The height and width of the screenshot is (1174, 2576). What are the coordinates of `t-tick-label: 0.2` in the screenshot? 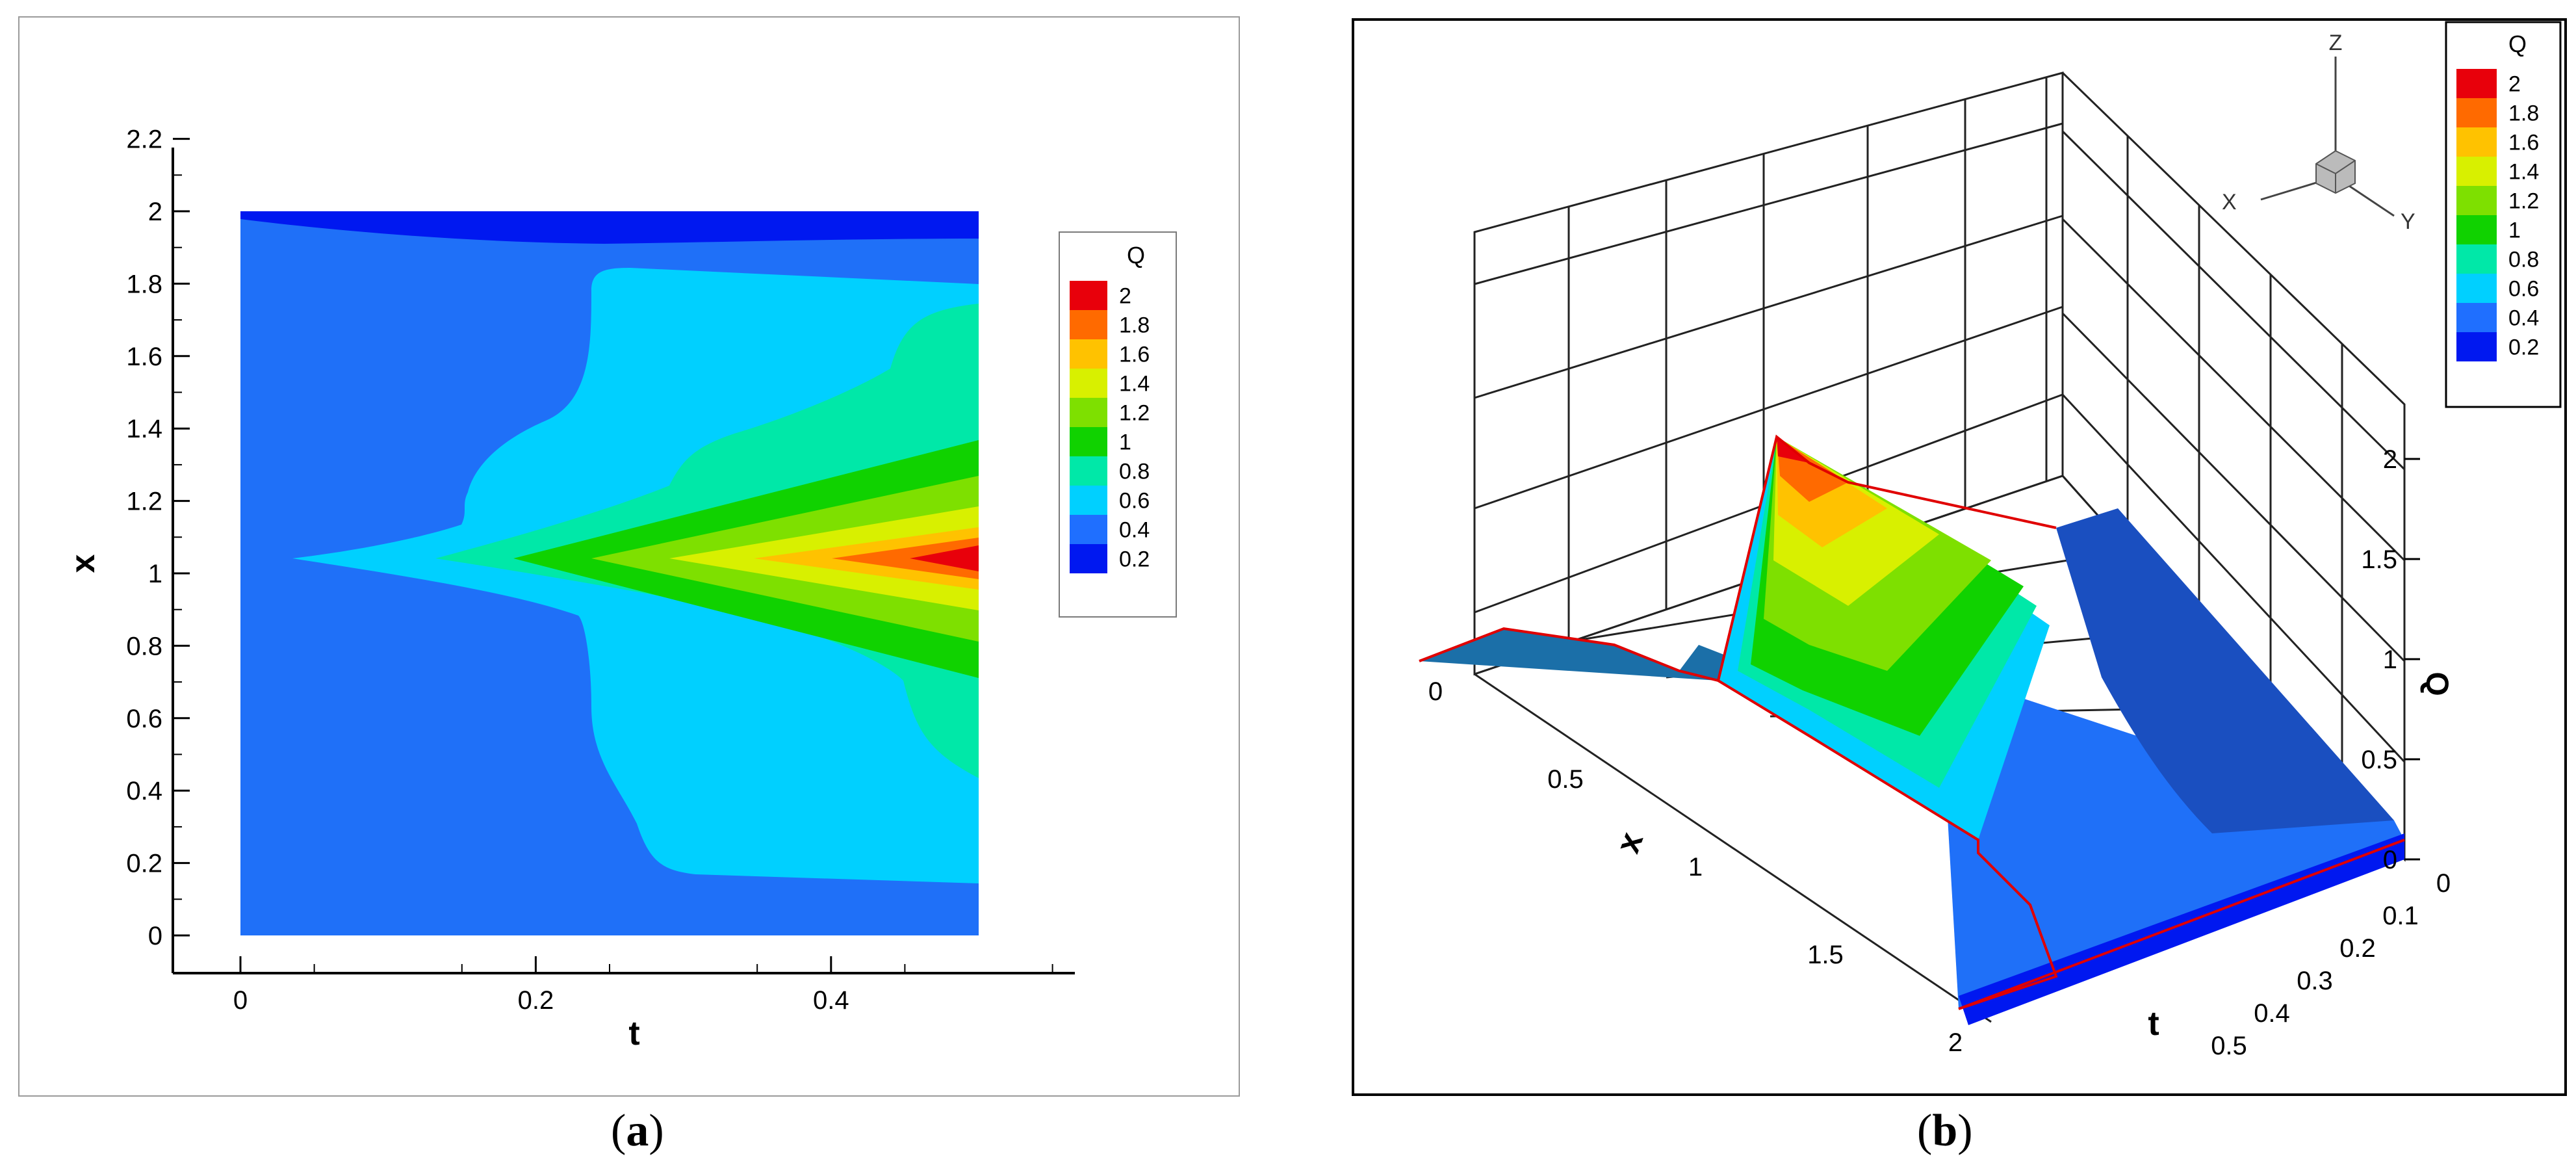 It's located at (2358, 948).